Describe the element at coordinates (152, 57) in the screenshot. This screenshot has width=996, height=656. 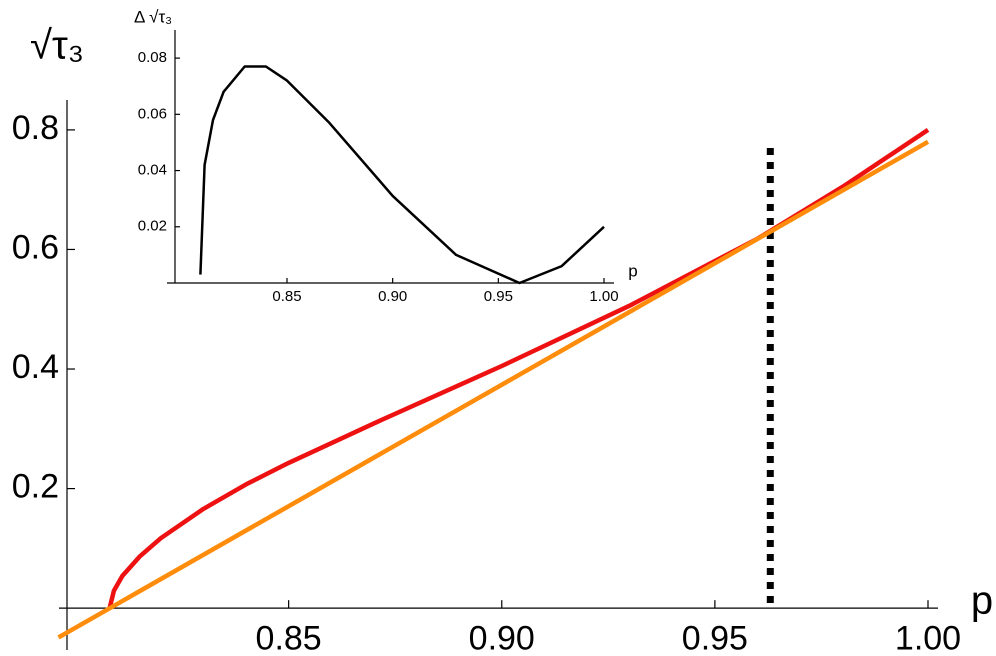
I see `y-tick-label: 0.08` at that location.